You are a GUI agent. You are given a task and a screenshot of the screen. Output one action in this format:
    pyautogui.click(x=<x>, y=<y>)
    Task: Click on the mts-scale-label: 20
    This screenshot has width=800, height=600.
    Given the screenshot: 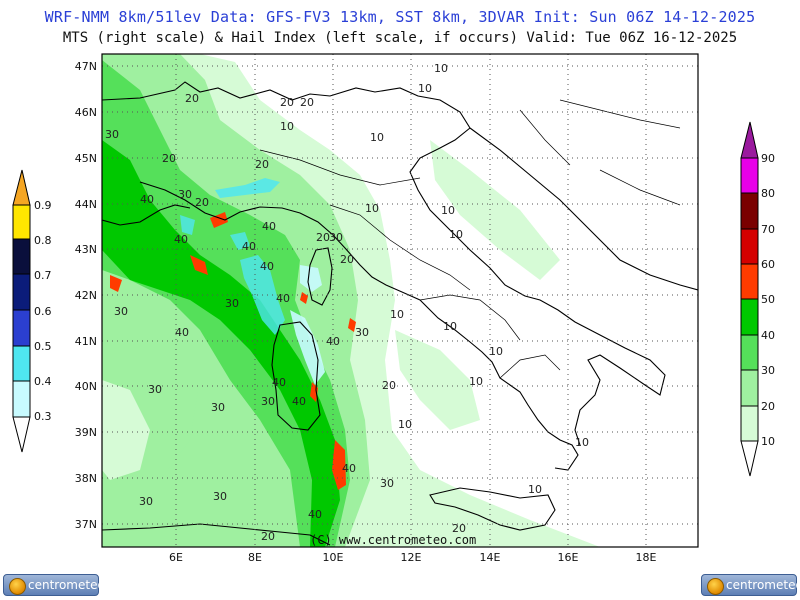 What is the action you would take?
    pyautogui.click(x=768, y=406)
    